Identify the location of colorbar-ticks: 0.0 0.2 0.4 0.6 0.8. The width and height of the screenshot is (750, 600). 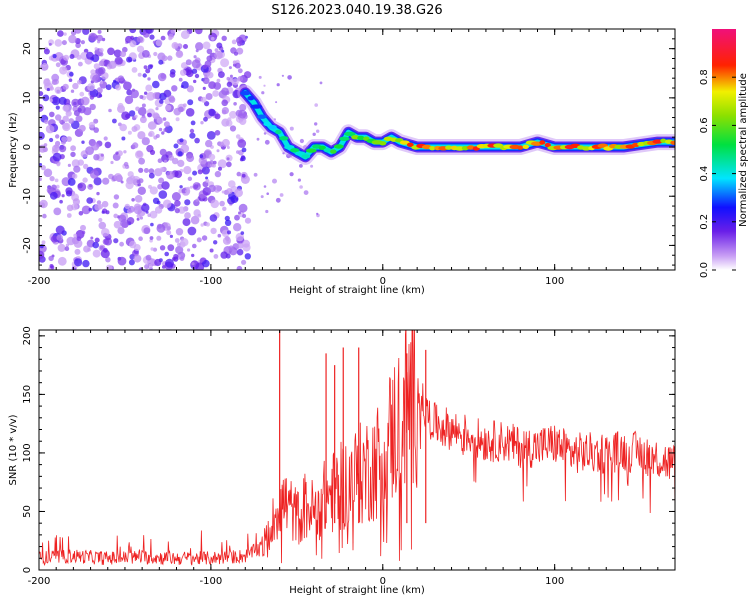
(717, 173).